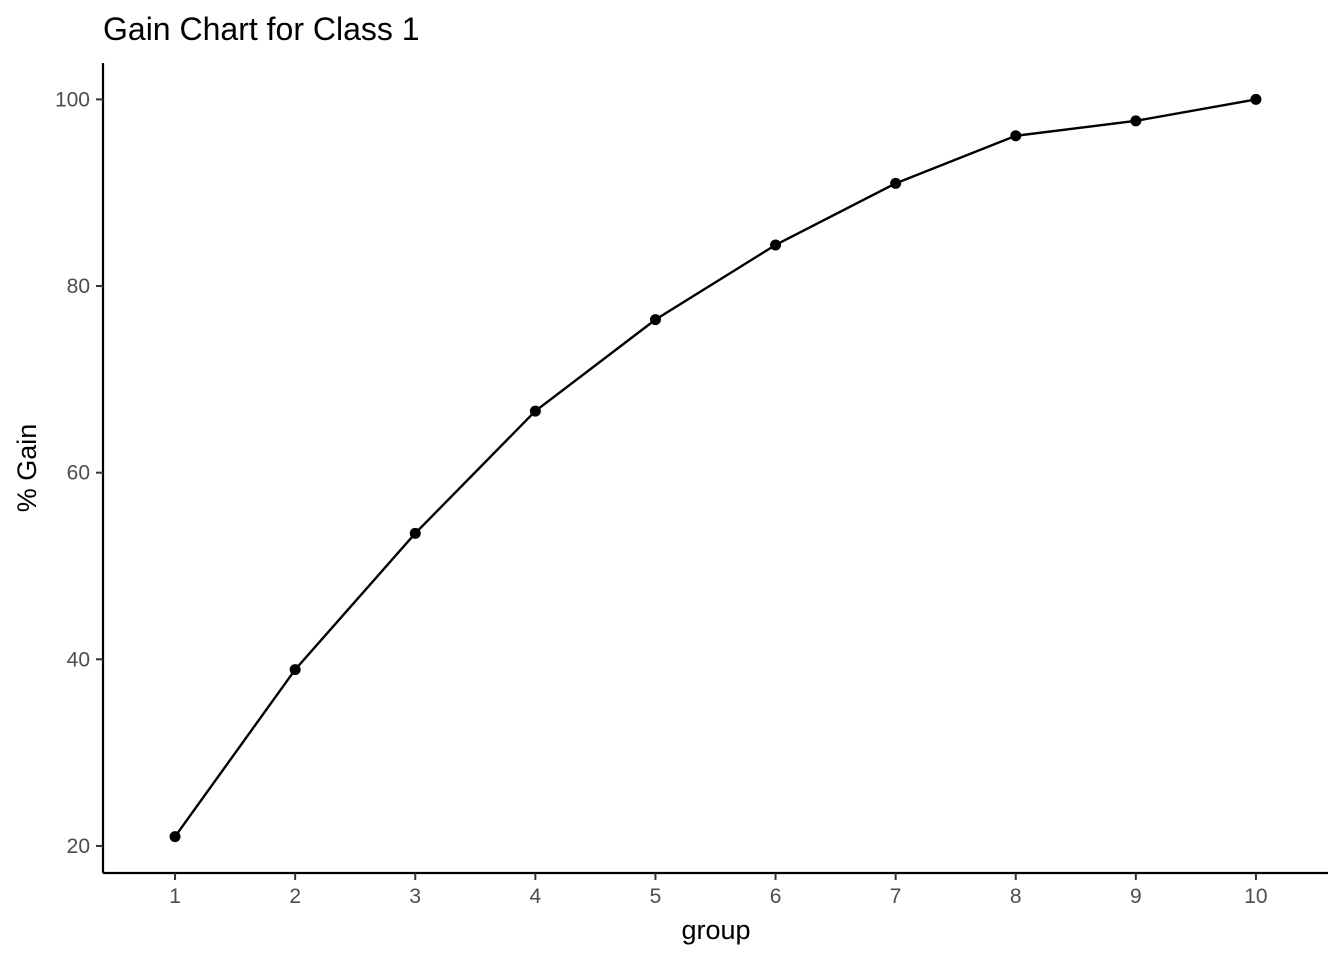 This screenshot has width=1344, height=960. Describe the element at coordinates (536, 896) in the screenshot. I see `x-tick-label: 4` at that location.